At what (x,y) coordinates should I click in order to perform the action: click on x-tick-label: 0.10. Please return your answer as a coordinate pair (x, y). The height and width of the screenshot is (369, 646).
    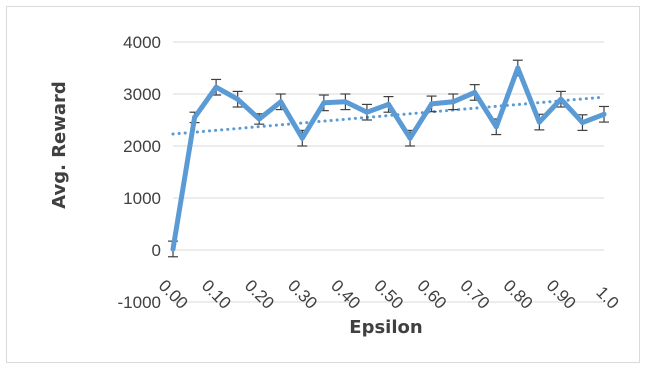
    Looking at the image, I should click on (216, 294).